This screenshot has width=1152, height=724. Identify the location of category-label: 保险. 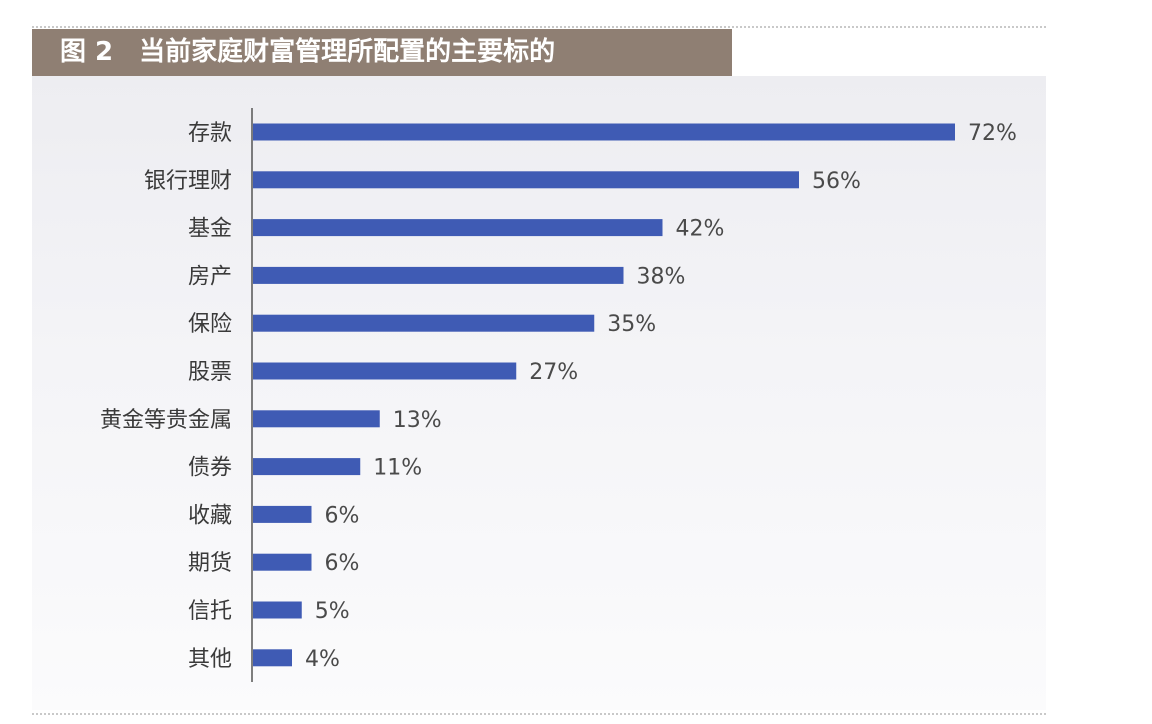
(210, 324).